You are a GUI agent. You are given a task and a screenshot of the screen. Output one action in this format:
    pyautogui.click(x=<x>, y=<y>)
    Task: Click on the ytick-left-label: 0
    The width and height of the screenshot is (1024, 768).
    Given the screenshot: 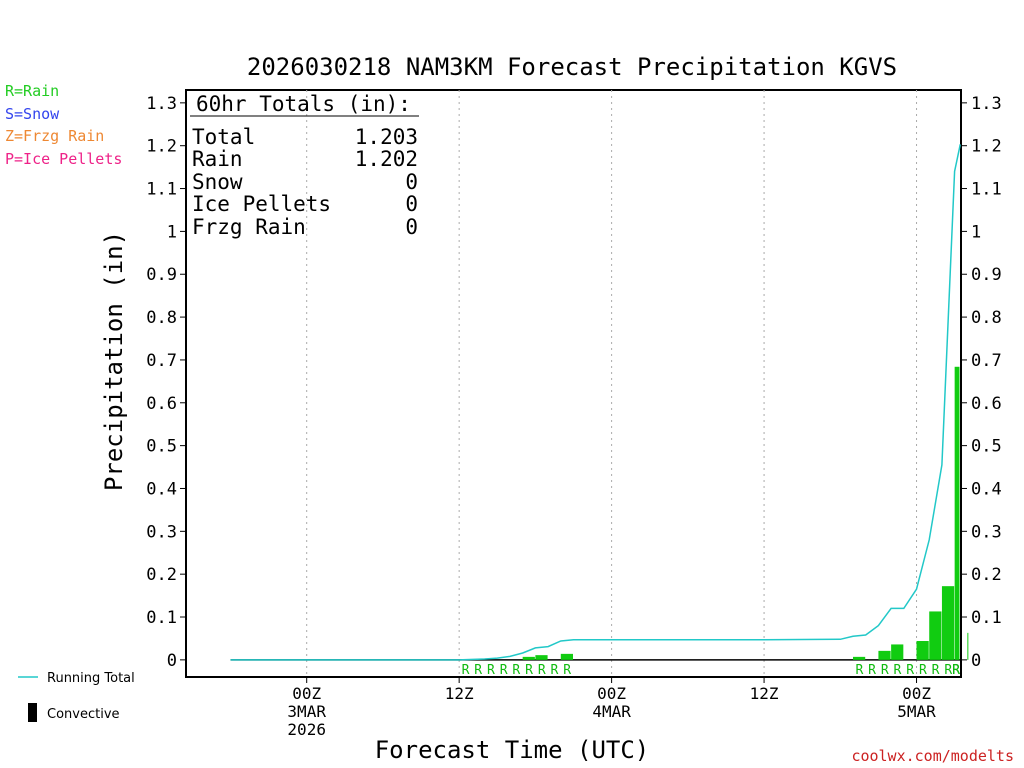 What is the action you would take?
    pyautogui.click(x=172, y=661)
    